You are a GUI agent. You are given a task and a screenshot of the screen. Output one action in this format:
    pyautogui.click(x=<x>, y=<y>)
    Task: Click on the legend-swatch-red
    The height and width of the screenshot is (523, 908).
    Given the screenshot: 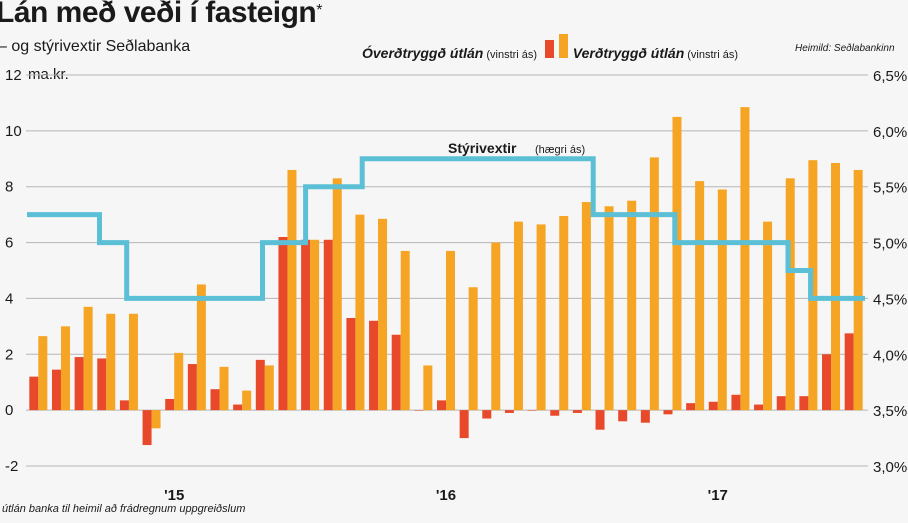 What is the action you would take?
    pyautogui.click(x=549, y=49)
    